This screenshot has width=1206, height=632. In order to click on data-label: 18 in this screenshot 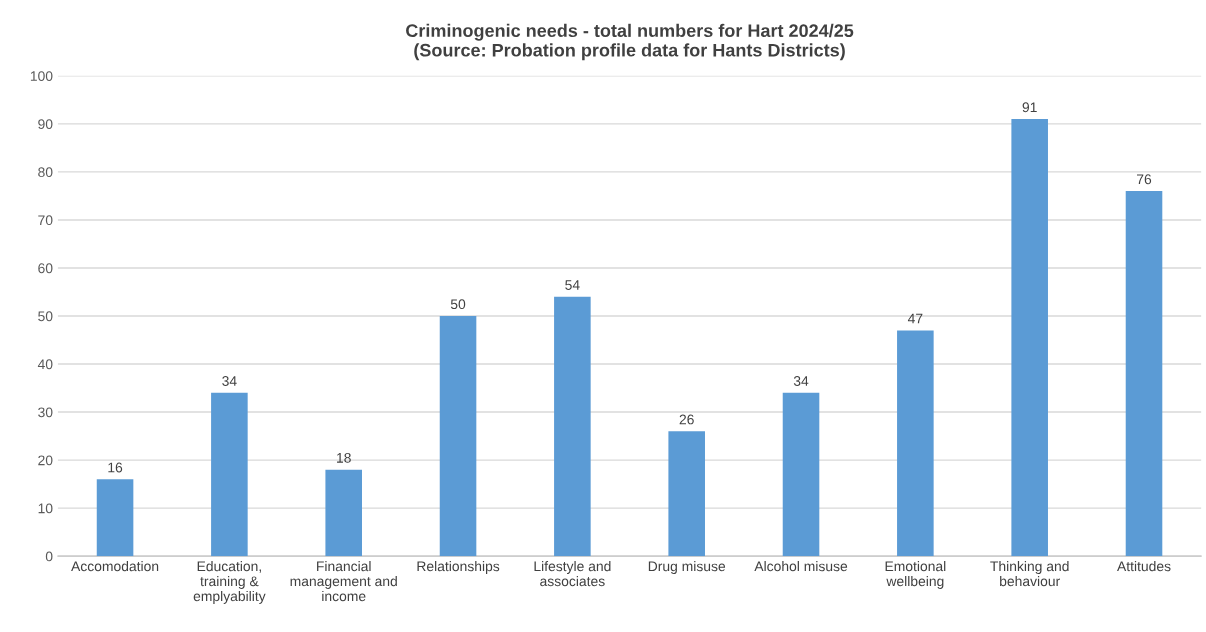, I will do `click(344, 457)`.